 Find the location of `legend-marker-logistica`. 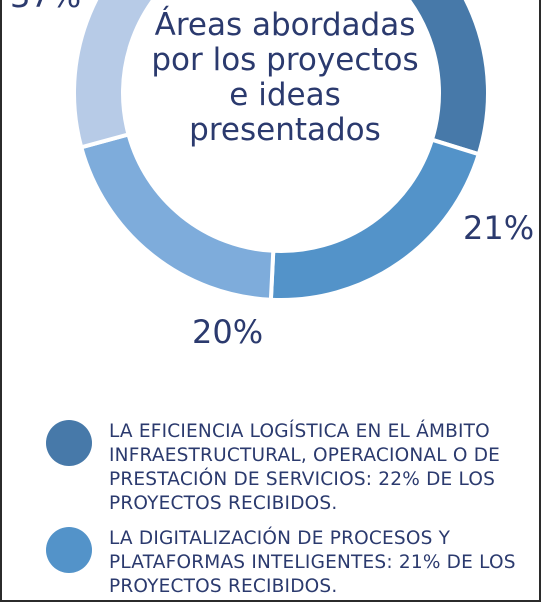

legend-marker-logistica is located at coordinates (69, 443).